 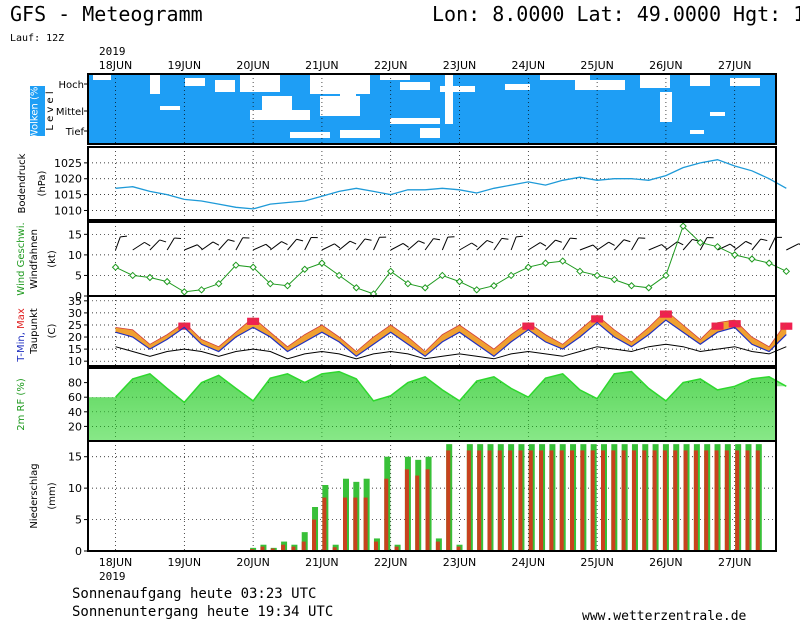 What do you see at coordinates (52, 495) in the screenshot?
I see `precip-unit: (mm)` at bounding box center [52, 495].